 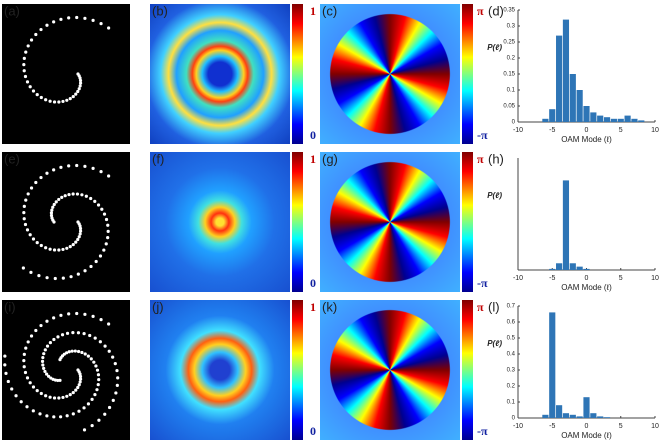 What do you see at coordinates (12, 158) in the screenshot?
I see `panel-label: (e)` at bounding box center [12, 158].